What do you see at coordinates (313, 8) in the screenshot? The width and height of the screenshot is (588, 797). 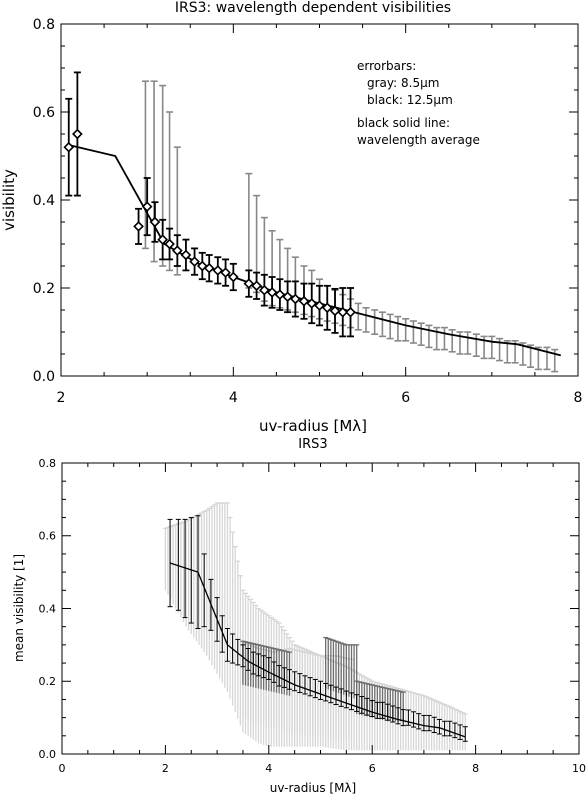 I see `chart-title: IRS3: wavelength dependent visibilities` at bounding box center [313, 8].